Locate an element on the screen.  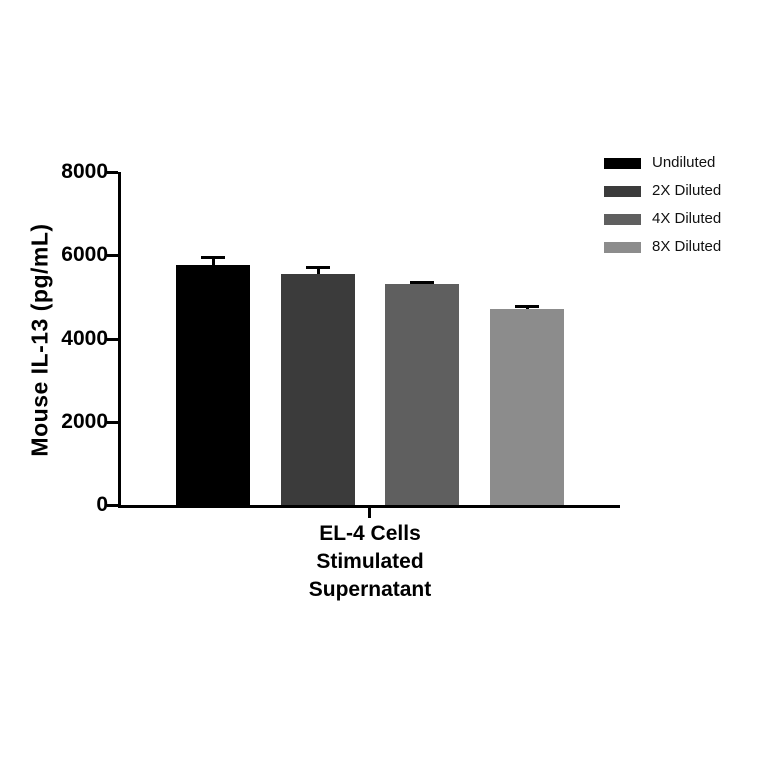
legend-entry-2x: 2X Diluted is located at coordinates (662, 191).